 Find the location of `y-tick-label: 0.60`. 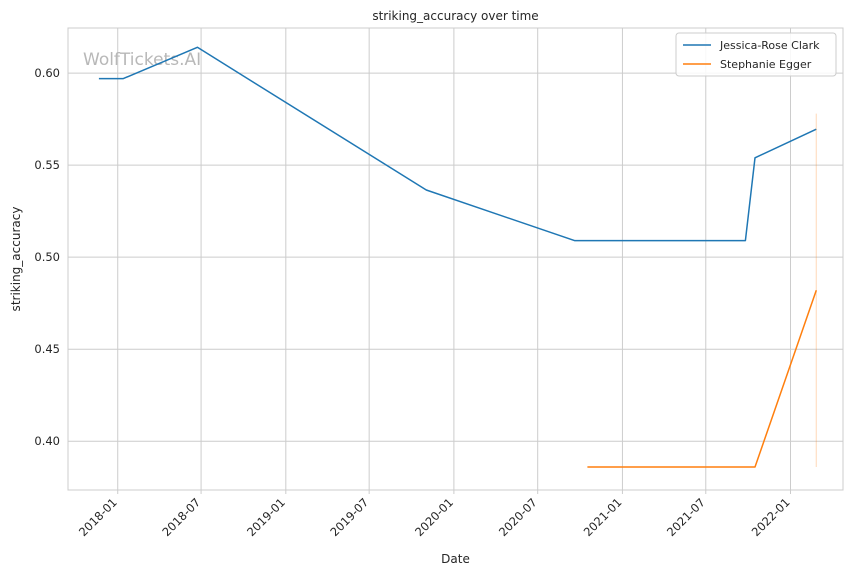

y-tick-label: 0.60 is located at coordinates (47, 73).